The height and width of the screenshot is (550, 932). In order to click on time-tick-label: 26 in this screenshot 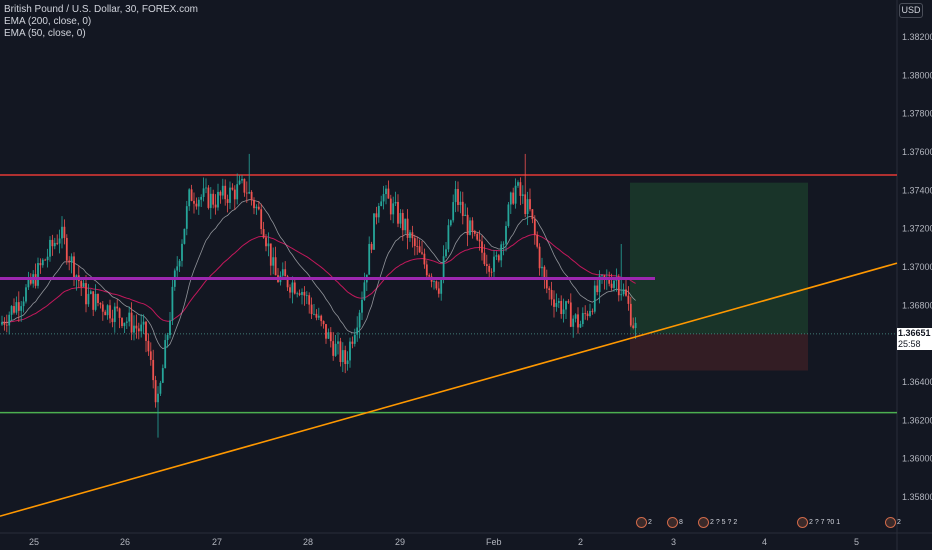, I will do `click(125, 542)`.